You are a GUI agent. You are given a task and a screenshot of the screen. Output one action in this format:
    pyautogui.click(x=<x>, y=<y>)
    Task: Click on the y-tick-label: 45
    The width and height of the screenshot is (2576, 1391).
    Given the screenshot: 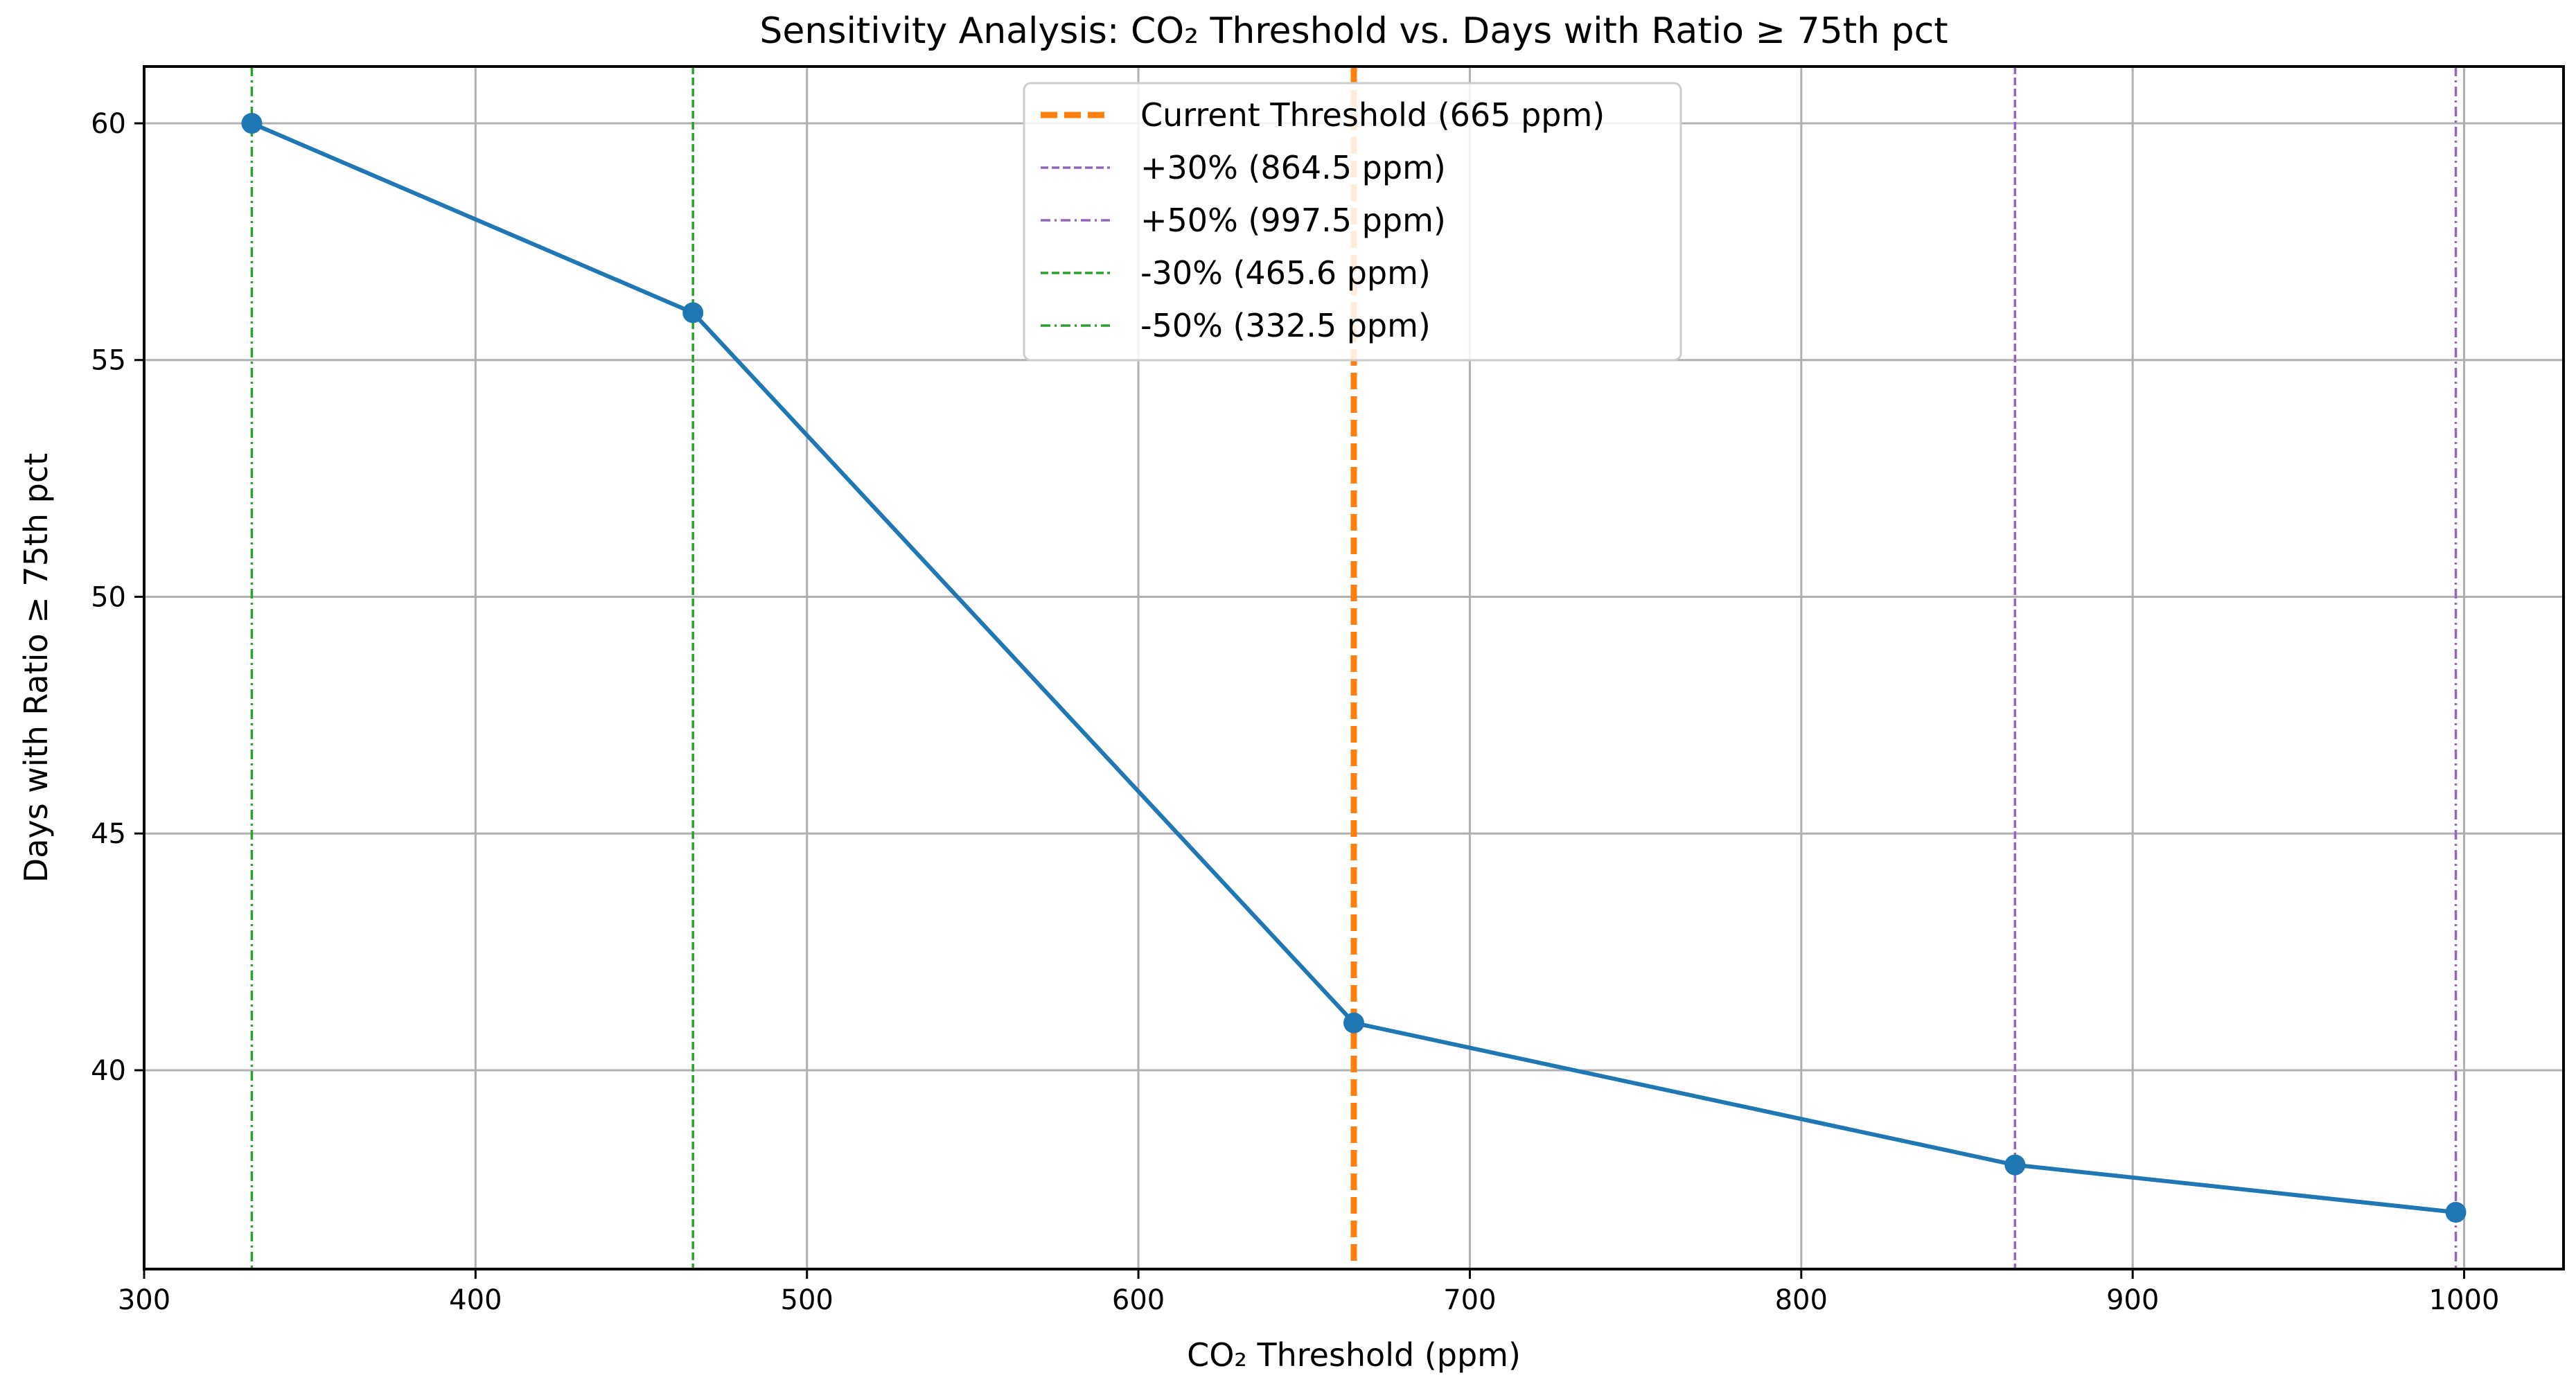 What is the action you would take?
    pyautogui.click(x=108, y=834)
    